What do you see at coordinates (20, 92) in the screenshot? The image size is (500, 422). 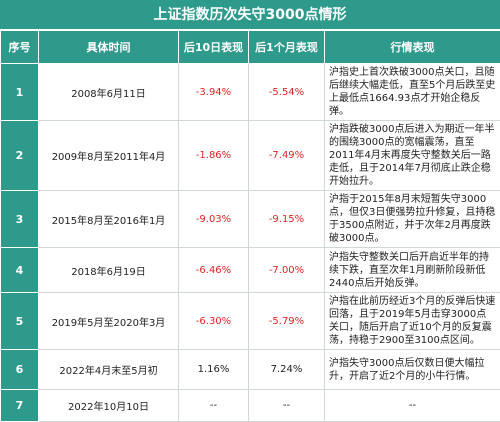 I see `row-no: 1` at bounding box center [20, 92].